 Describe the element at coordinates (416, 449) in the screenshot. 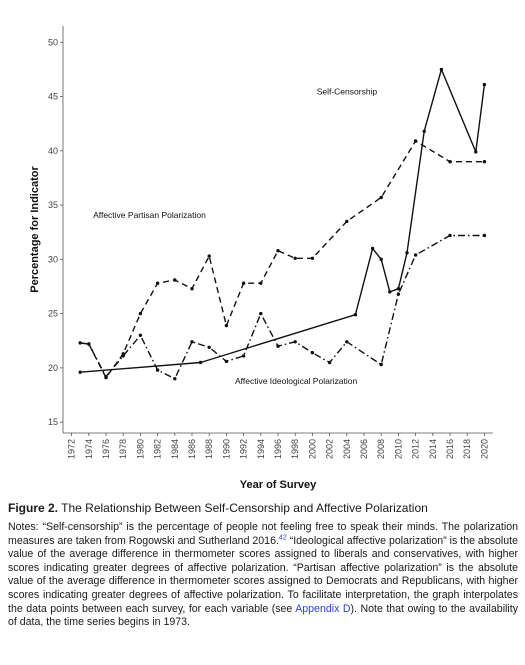

I see `x-tick-label: 2012` at that location.